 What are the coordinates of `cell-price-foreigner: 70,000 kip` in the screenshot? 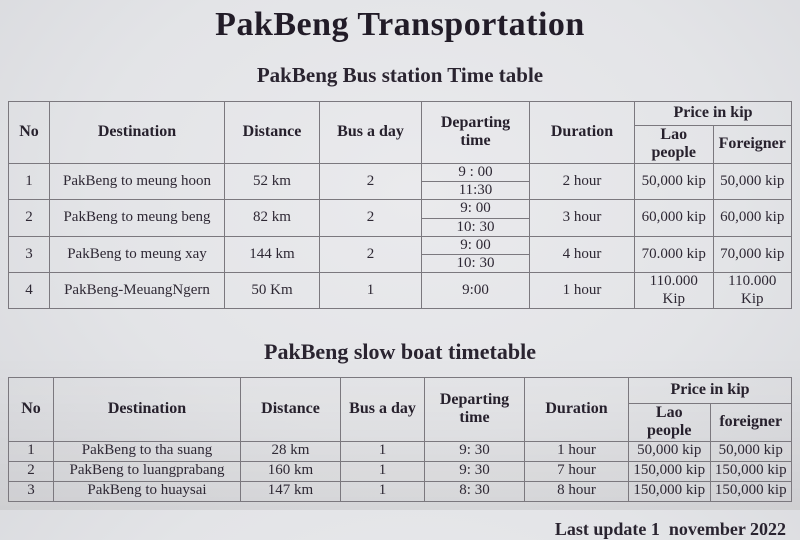 It's located at (752, 254).